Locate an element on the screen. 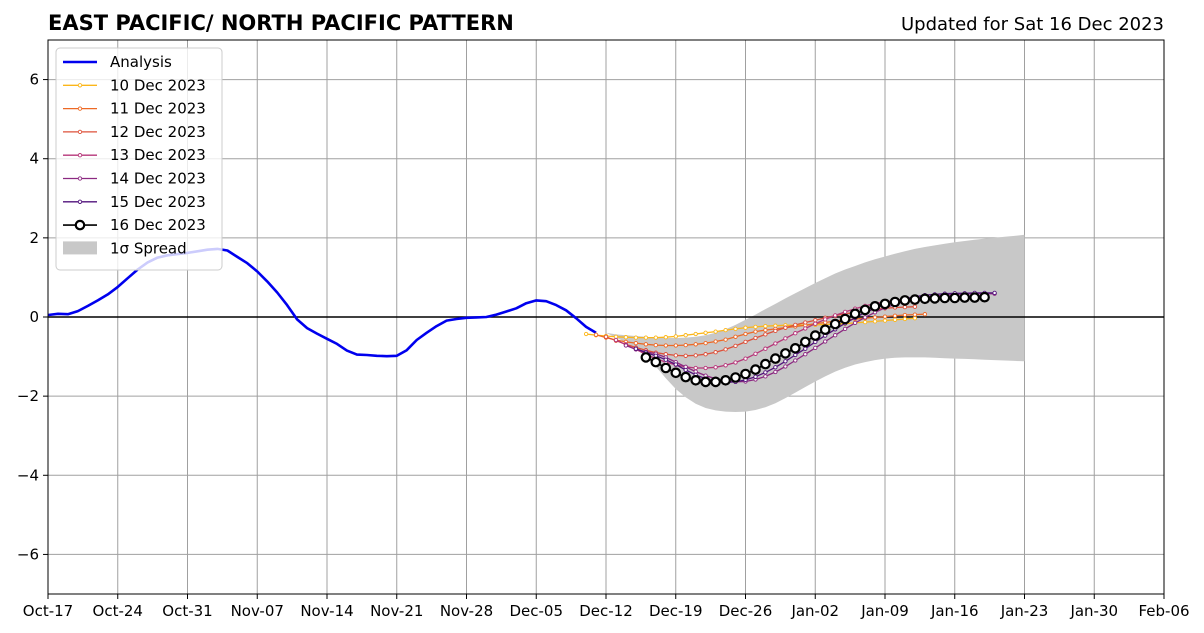 The width and height of the screenshot is (1204, 633). legend-label: 13 Dec 2023 is located at coordinates (158, 155).